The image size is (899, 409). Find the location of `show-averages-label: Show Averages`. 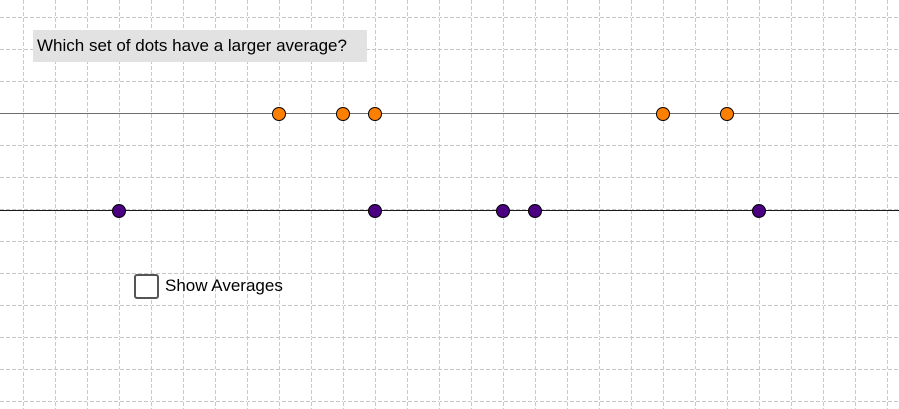

show-averages-label: Show Averages is located at coordinates (224, 285).